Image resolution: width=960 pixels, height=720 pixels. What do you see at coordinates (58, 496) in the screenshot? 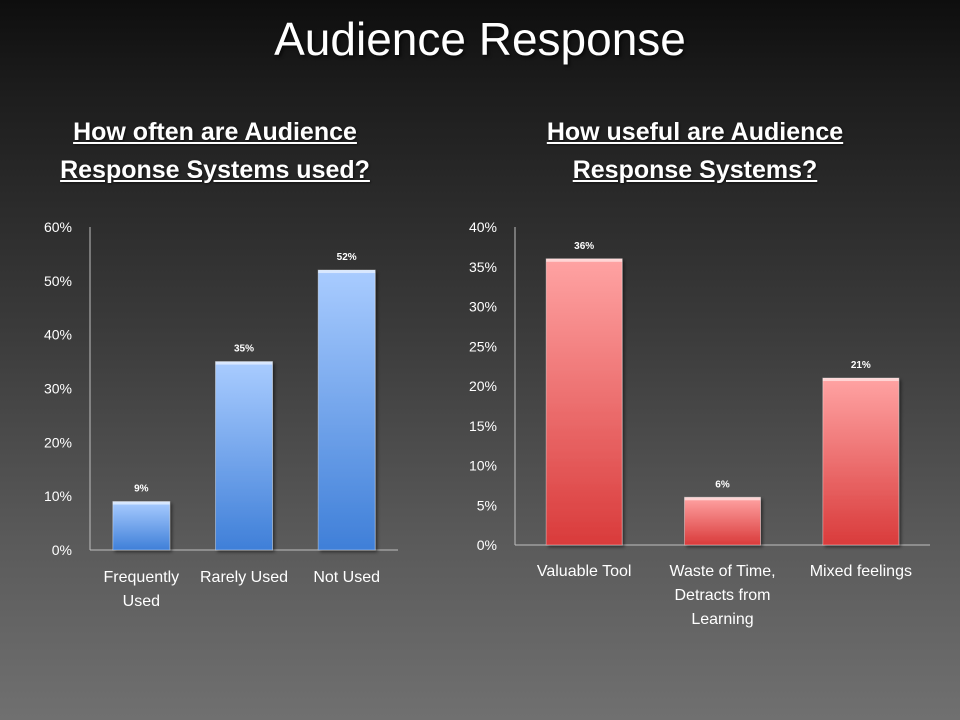
I see `chart1-ytick-label: 10%` at bounding box center [58, 496].